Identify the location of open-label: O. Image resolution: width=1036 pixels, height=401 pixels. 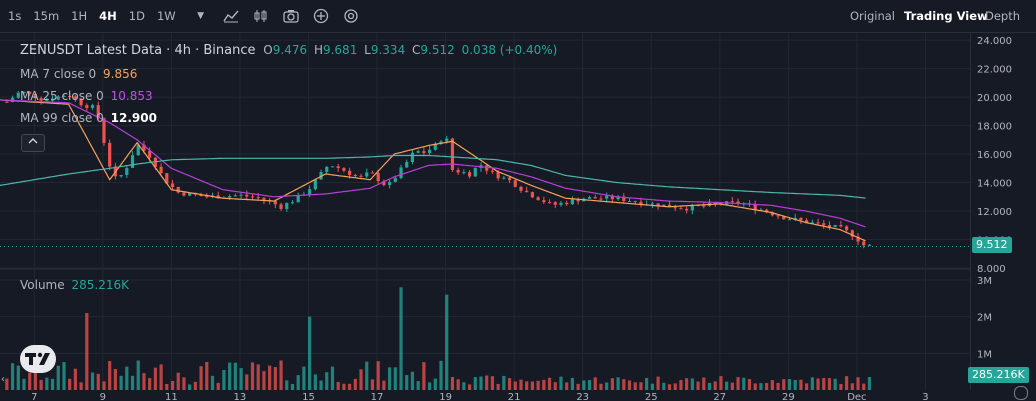
(268, 50).